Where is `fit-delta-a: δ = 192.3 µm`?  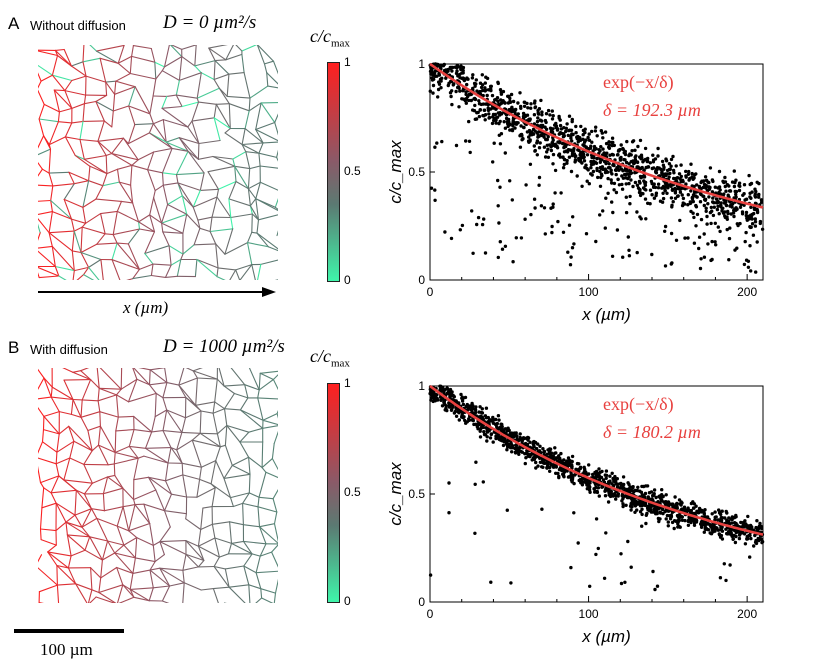
fit-delta-a: δ = 192.3 µm is located at coordinates (652, 110).